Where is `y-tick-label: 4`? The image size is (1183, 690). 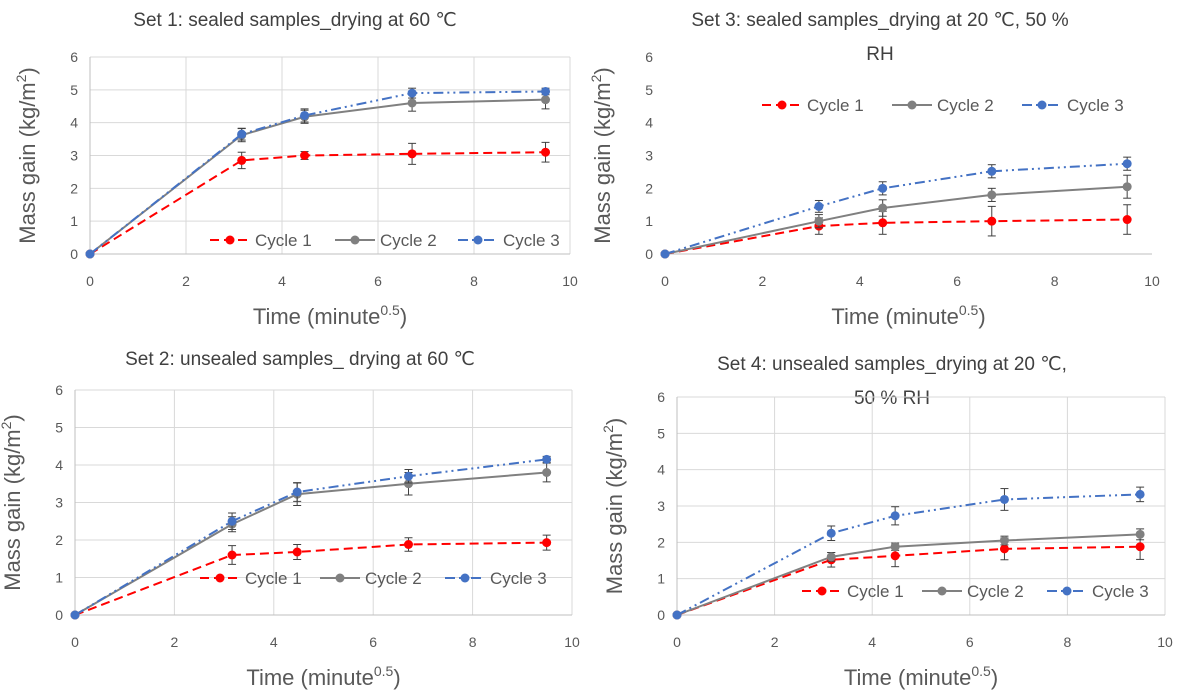
y-tick-label: 4 is located at coordinates (74, 123).